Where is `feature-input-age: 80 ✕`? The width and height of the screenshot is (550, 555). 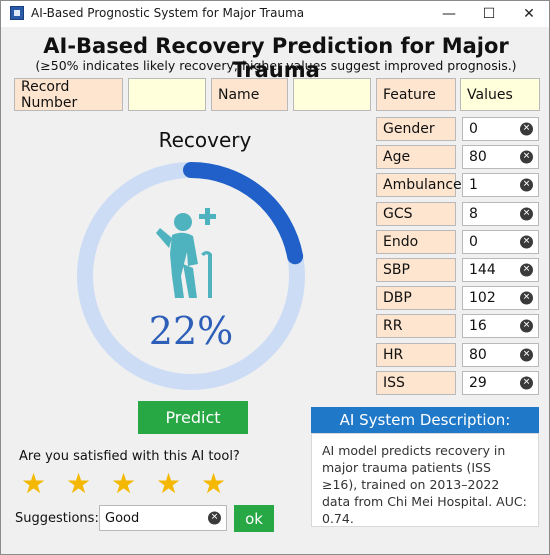
feature-input-age: 80 ✕ is located at coordinates (500, 157).